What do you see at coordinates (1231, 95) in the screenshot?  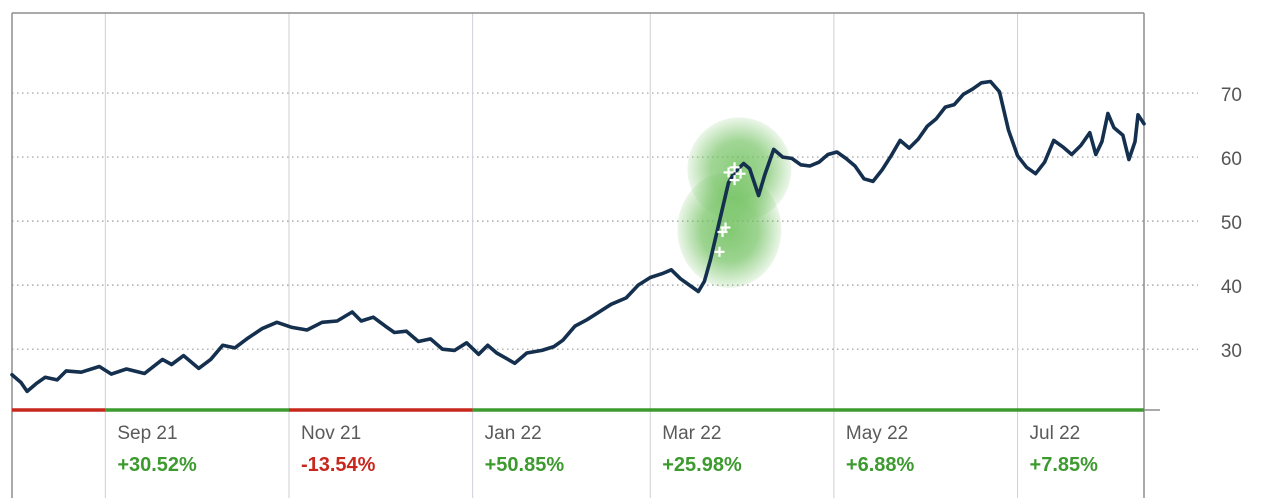 I see `y-tick-label: 70` at bounding box center [1231, 95].